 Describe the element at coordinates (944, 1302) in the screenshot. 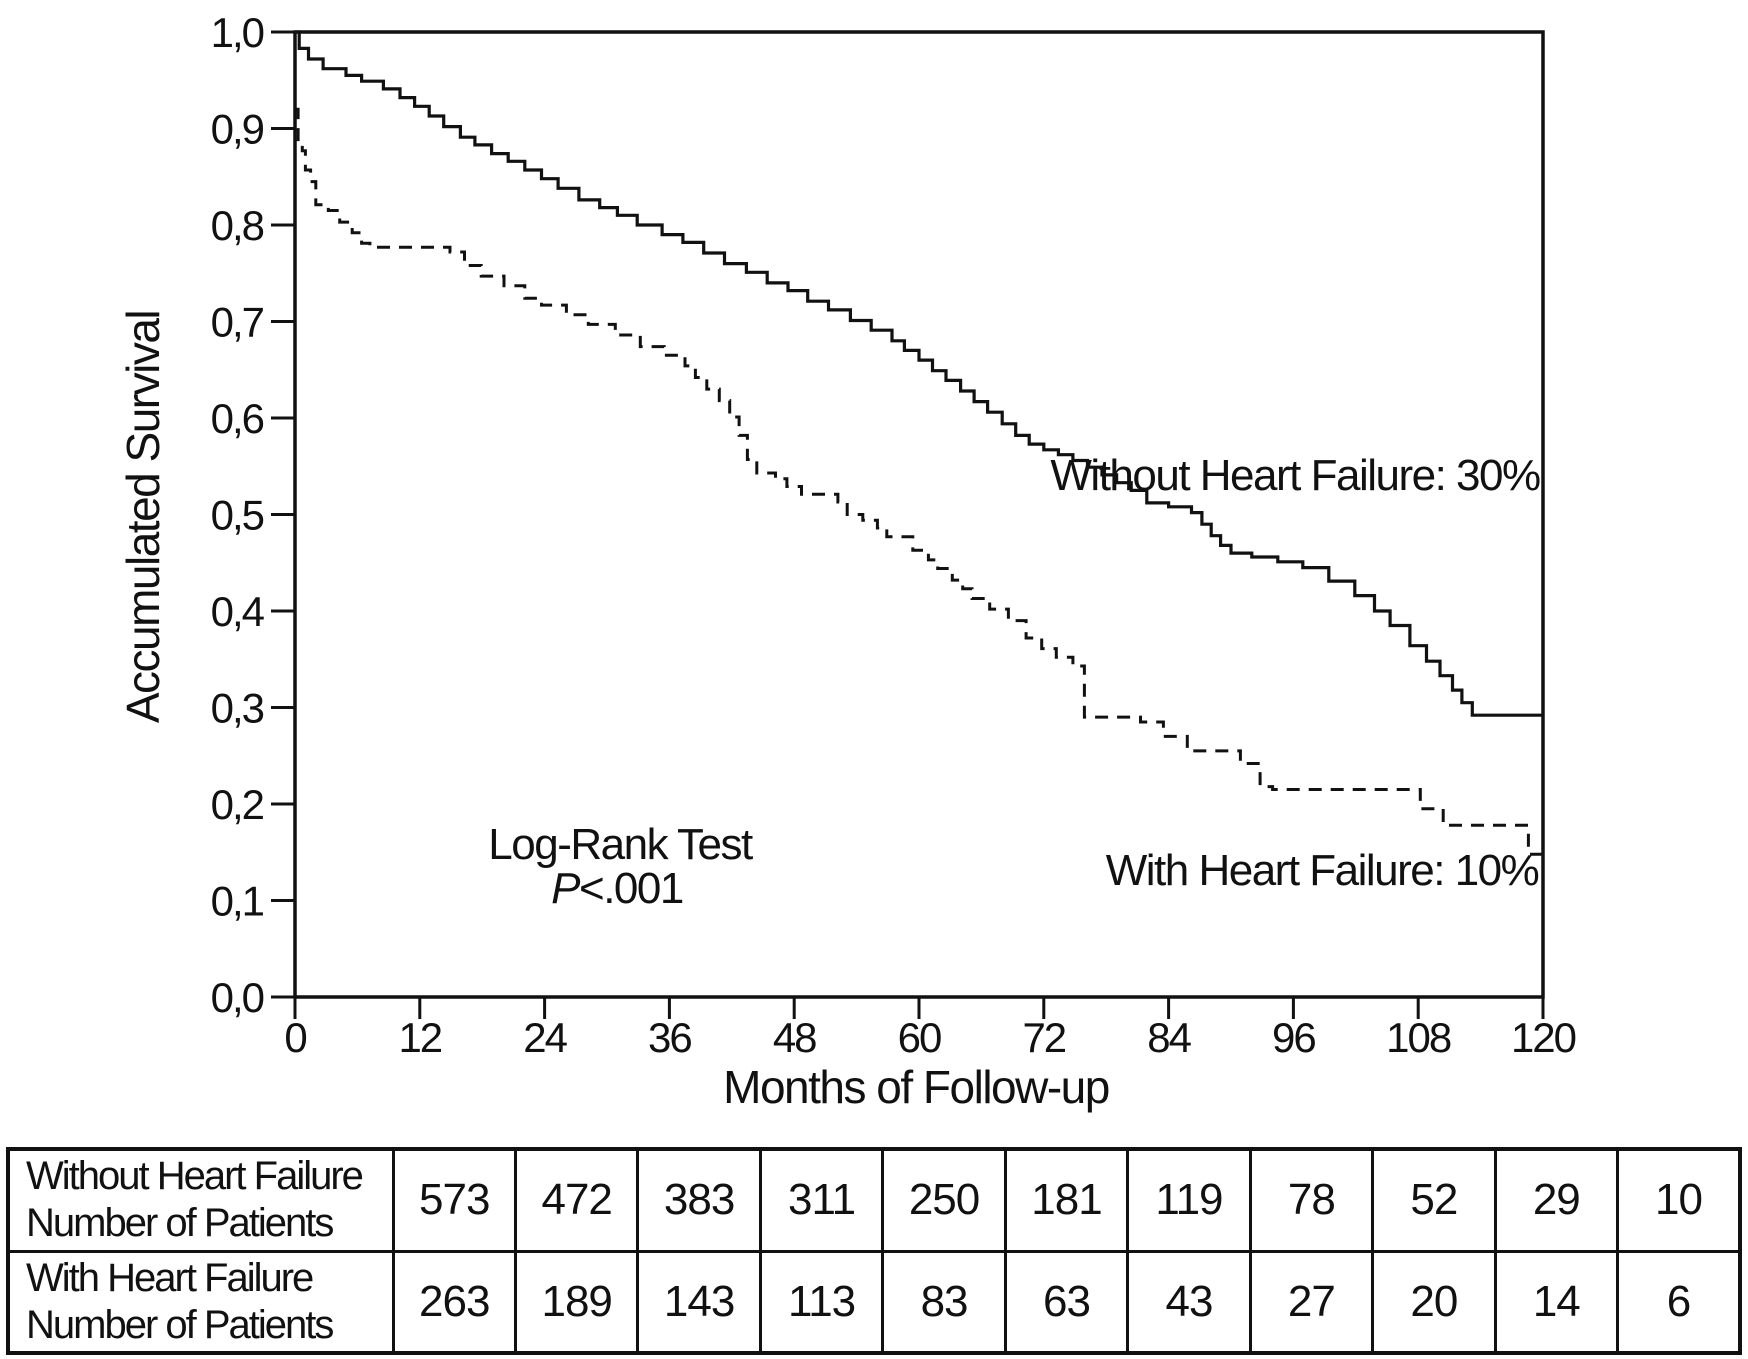

I see `patient-count-cell: 83` at that location.